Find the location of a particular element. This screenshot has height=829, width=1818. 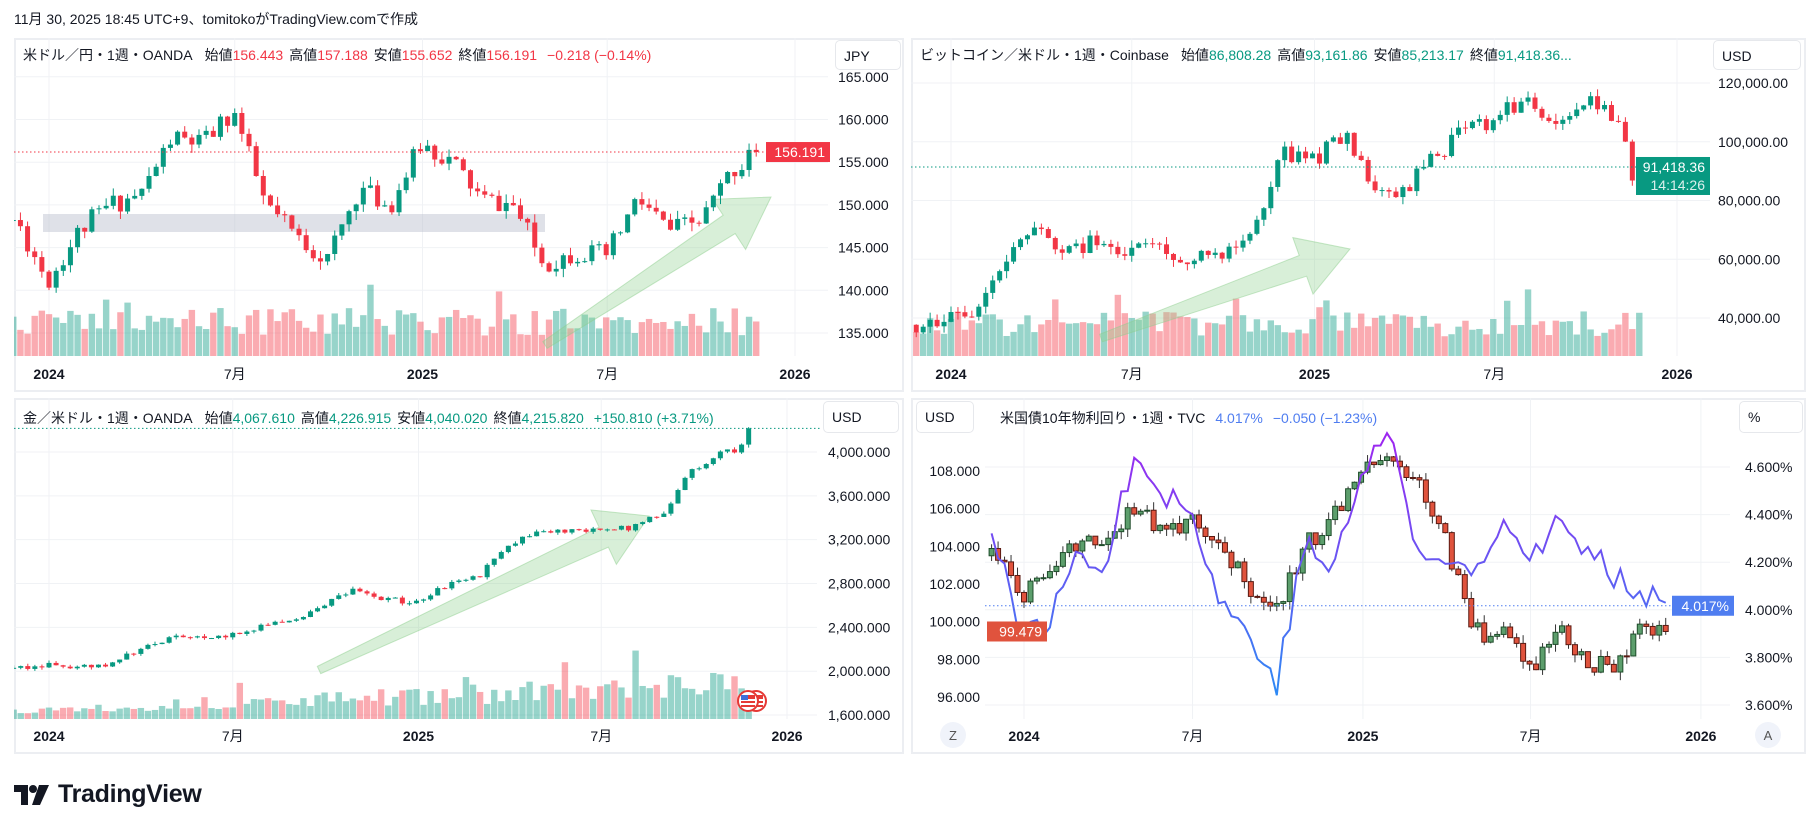

us-flag-event-icon is located at coordinates (748, 701).